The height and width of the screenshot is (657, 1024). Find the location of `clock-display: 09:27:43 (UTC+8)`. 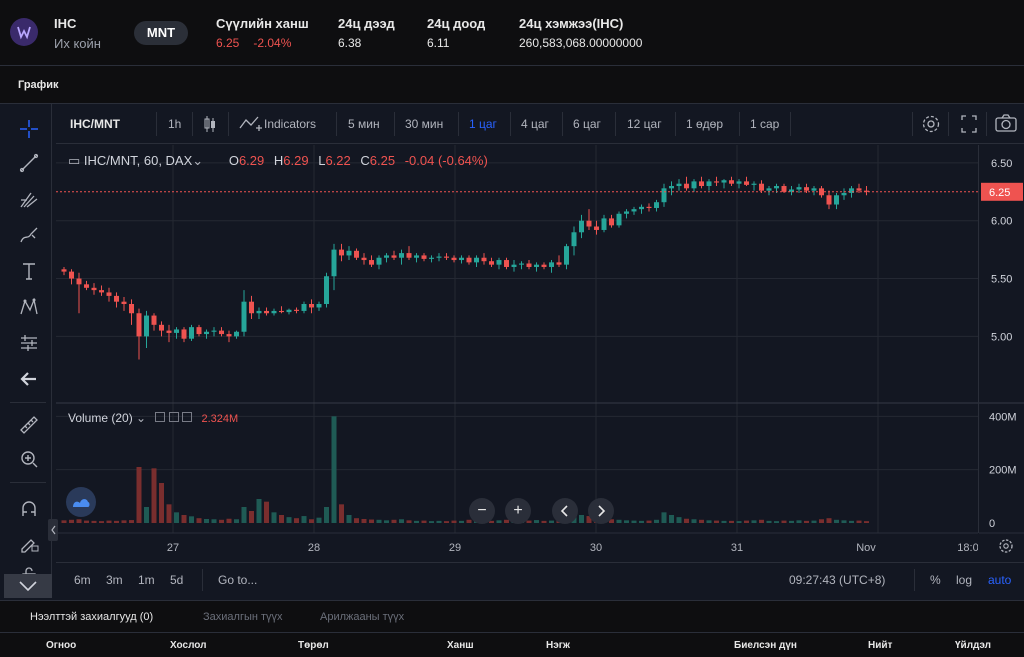

clock-display: 09:27:43 (UTC+8) is located at coordinates (837, 580).